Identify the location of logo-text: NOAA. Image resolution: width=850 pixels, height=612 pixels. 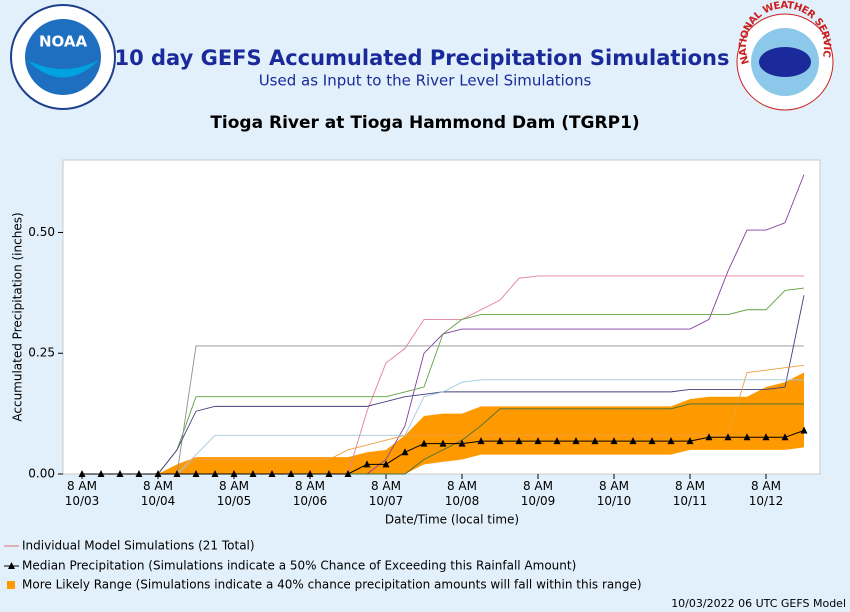
(63, 42).